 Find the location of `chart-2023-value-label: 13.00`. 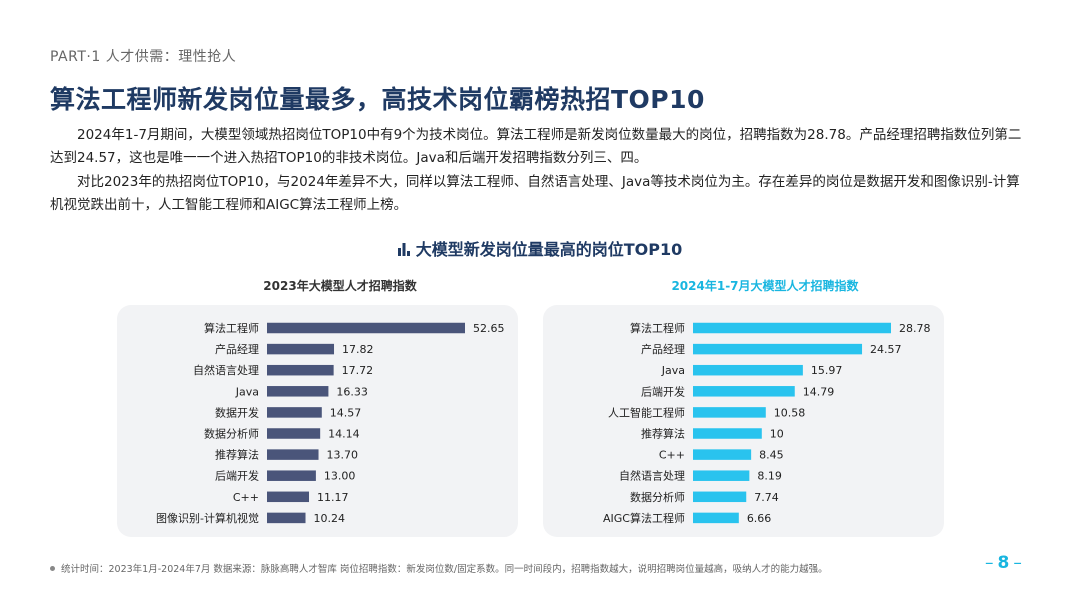

chart-2023-value-label: 13.00 is located at coordinates (340, 476).